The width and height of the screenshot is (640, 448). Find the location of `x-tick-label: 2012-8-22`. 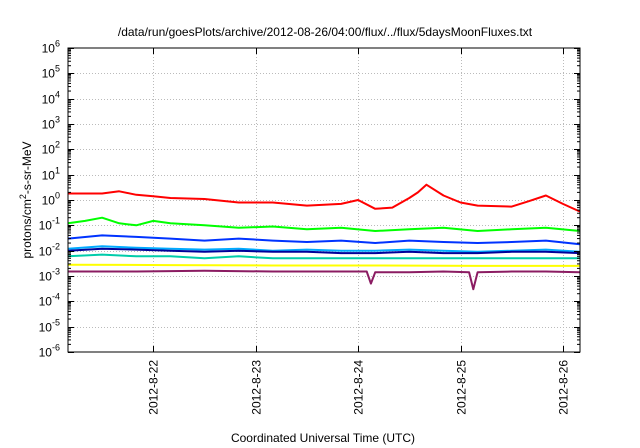

x-tick-label: 2012-8-22 is located at coordinates (154, 387).